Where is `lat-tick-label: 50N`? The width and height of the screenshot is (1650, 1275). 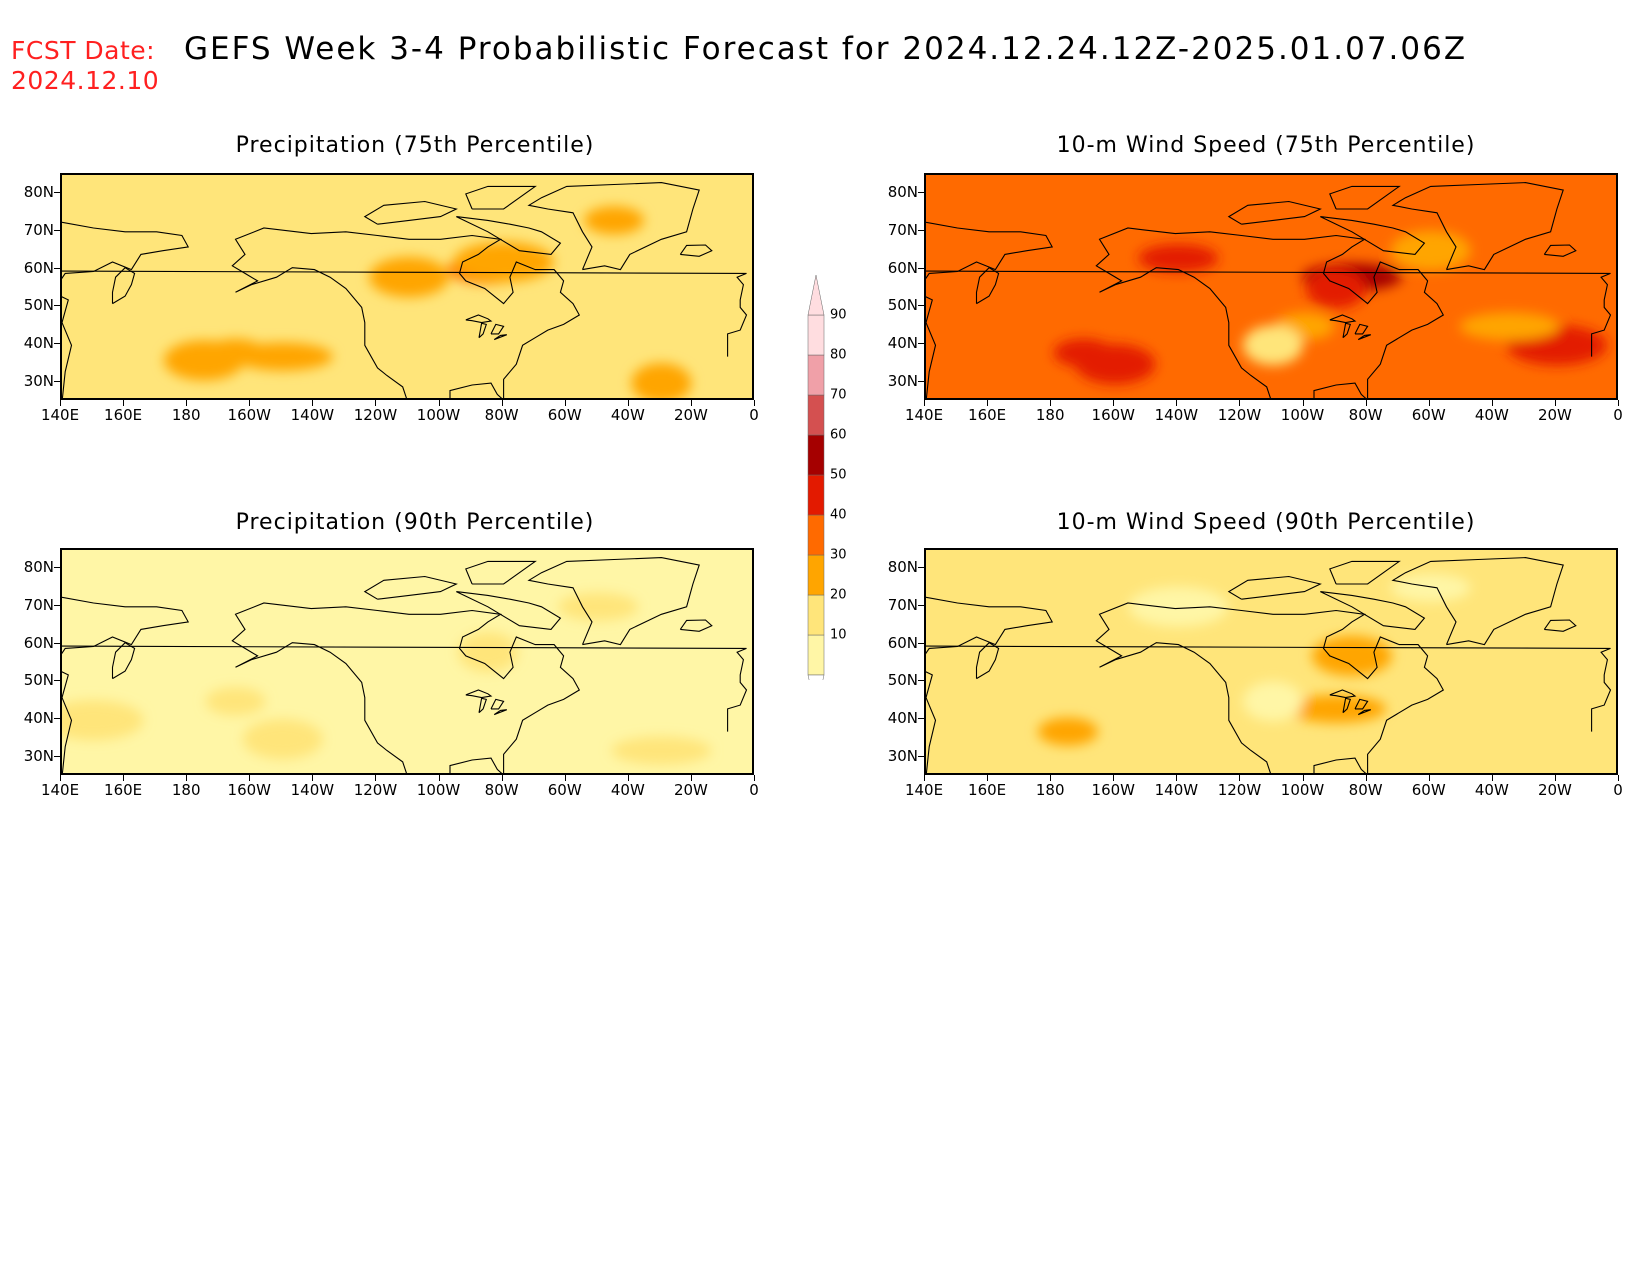
lat-tick-label: 50N is located at coordinates (902, 305).